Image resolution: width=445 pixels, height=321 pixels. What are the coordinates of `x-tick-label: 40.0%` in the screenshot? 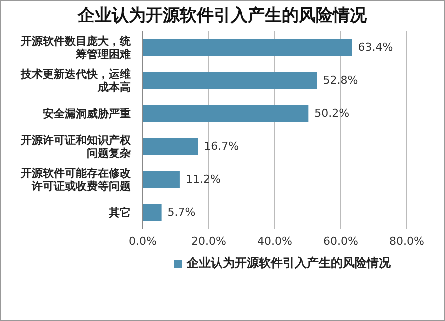 It's located at (275, 241).